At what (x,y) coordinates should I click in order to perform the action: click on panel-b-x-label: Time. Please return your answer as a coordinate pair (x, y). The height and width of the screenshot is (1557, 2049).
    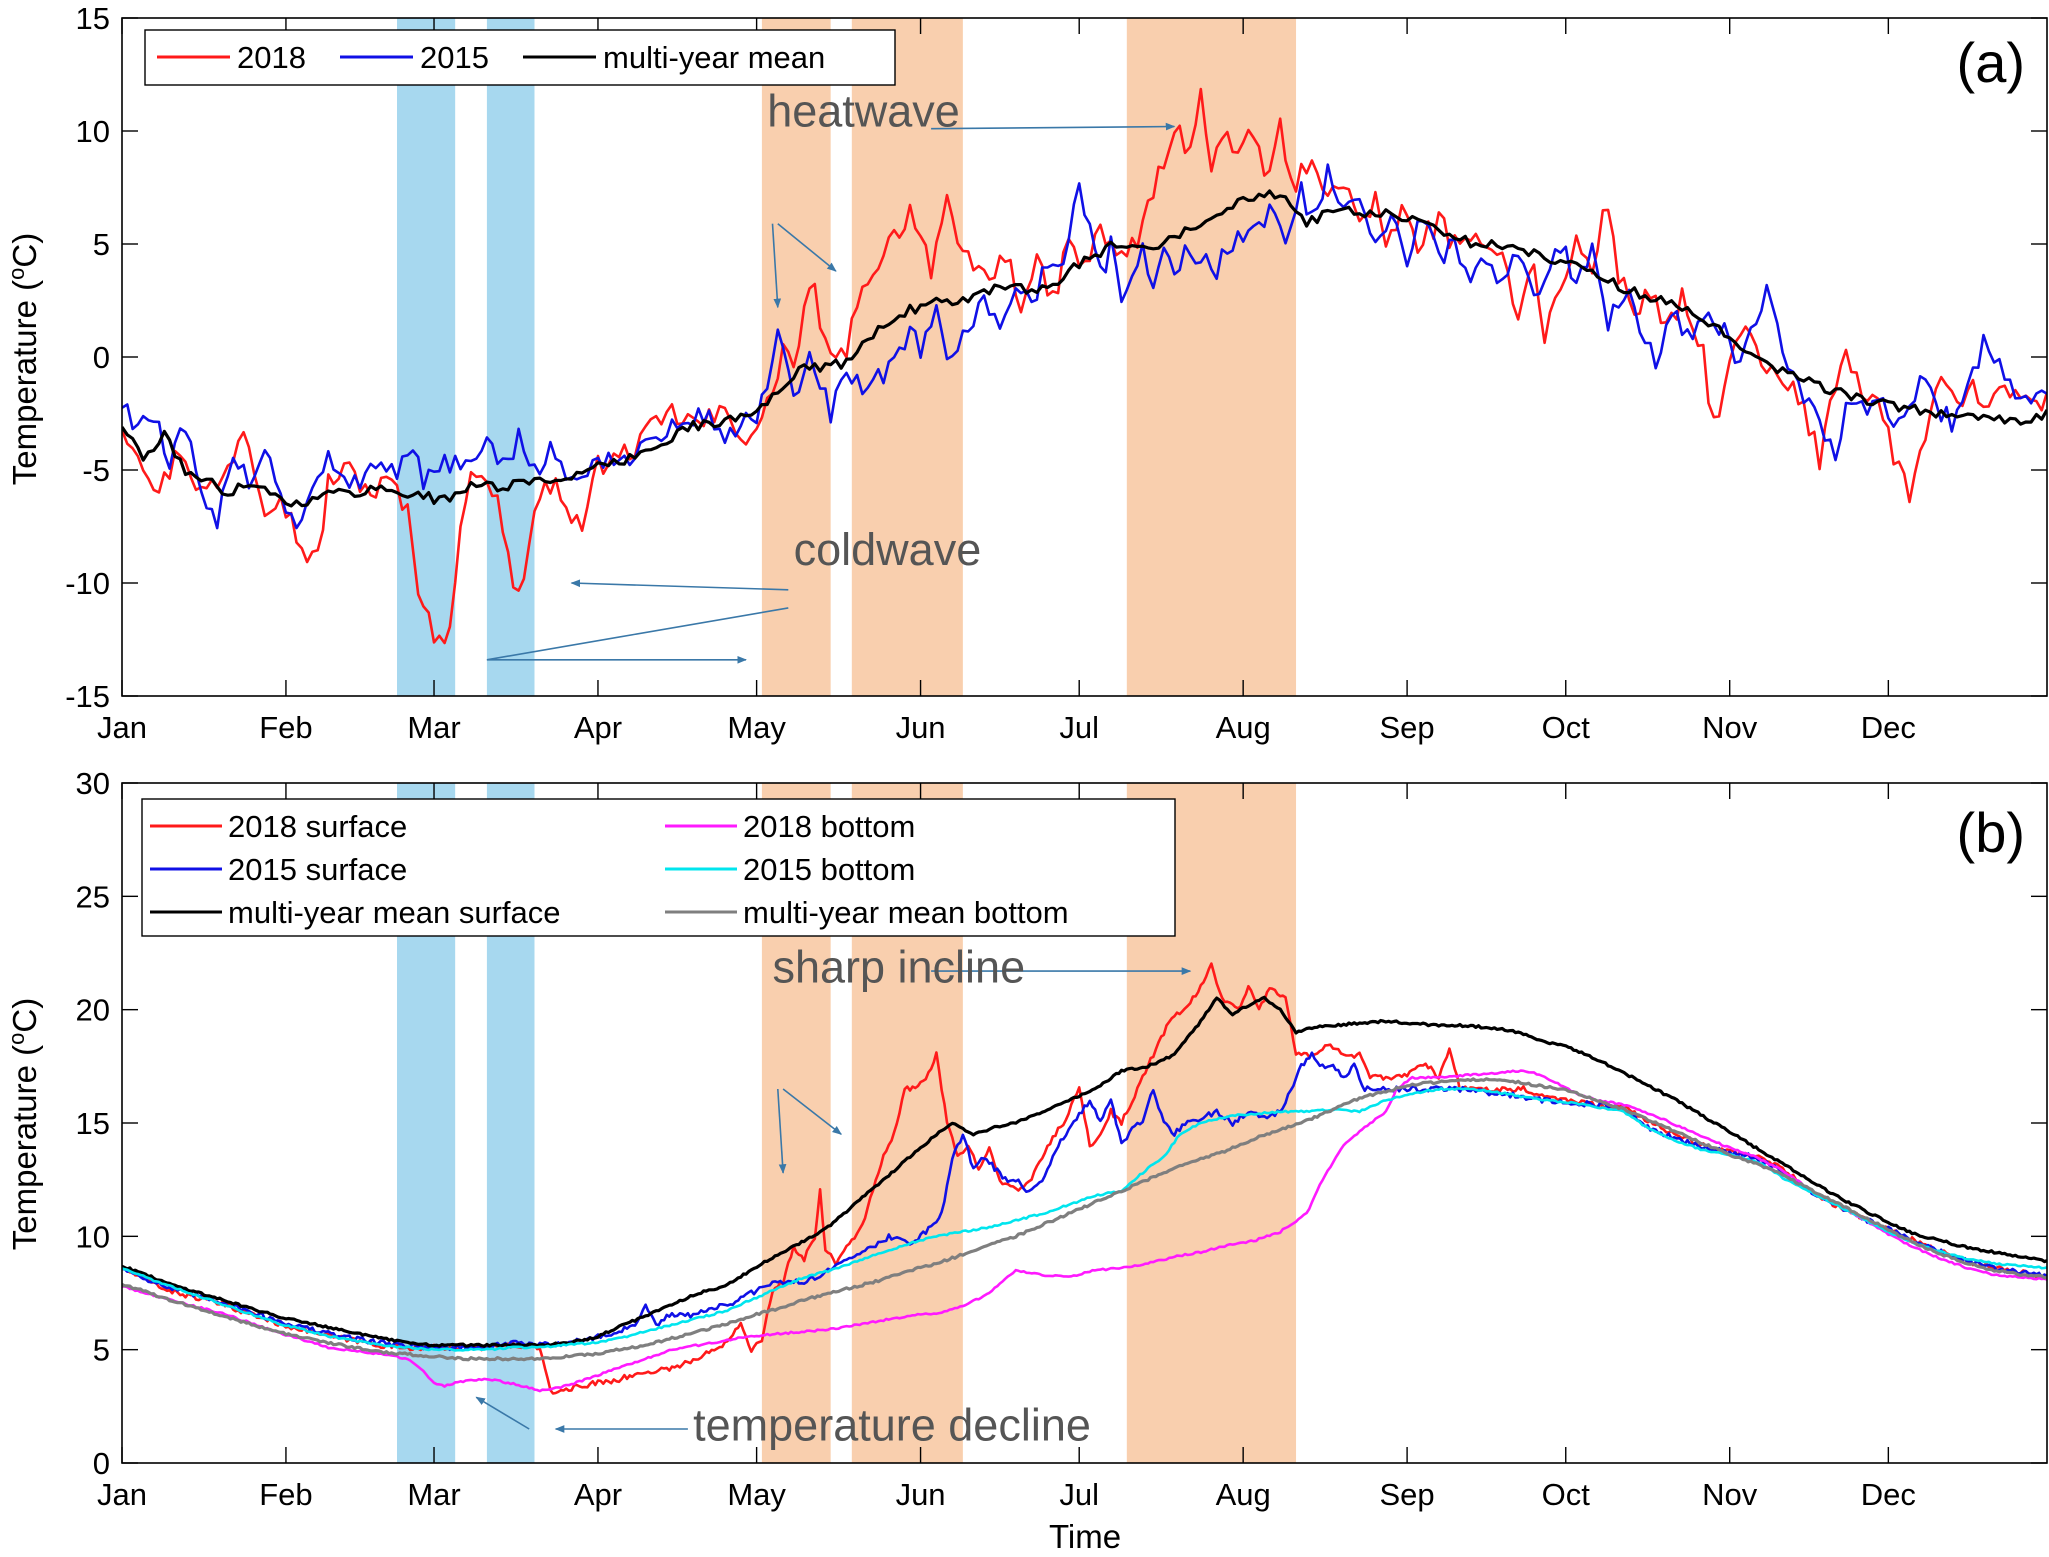
    Looking at the image, I should click on (1085, 1536).